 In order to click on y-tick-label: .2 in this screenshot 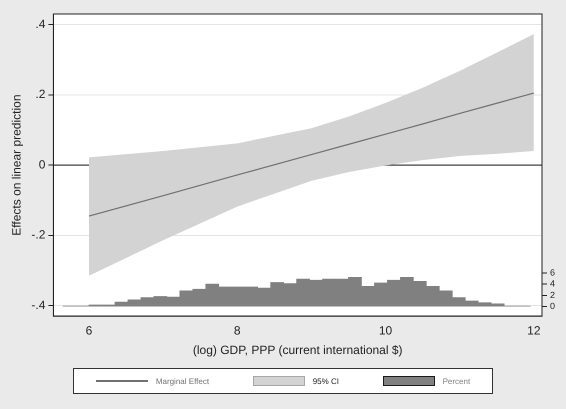, I will do `click(40, 94)`.